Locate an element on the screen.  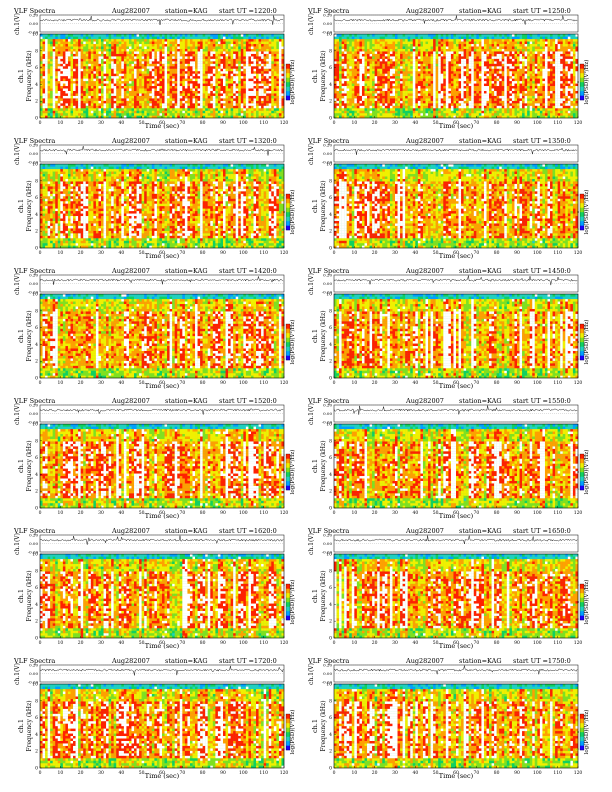
amplitude-axis-label: ch.1(V) is located at coordinates (17, 24).